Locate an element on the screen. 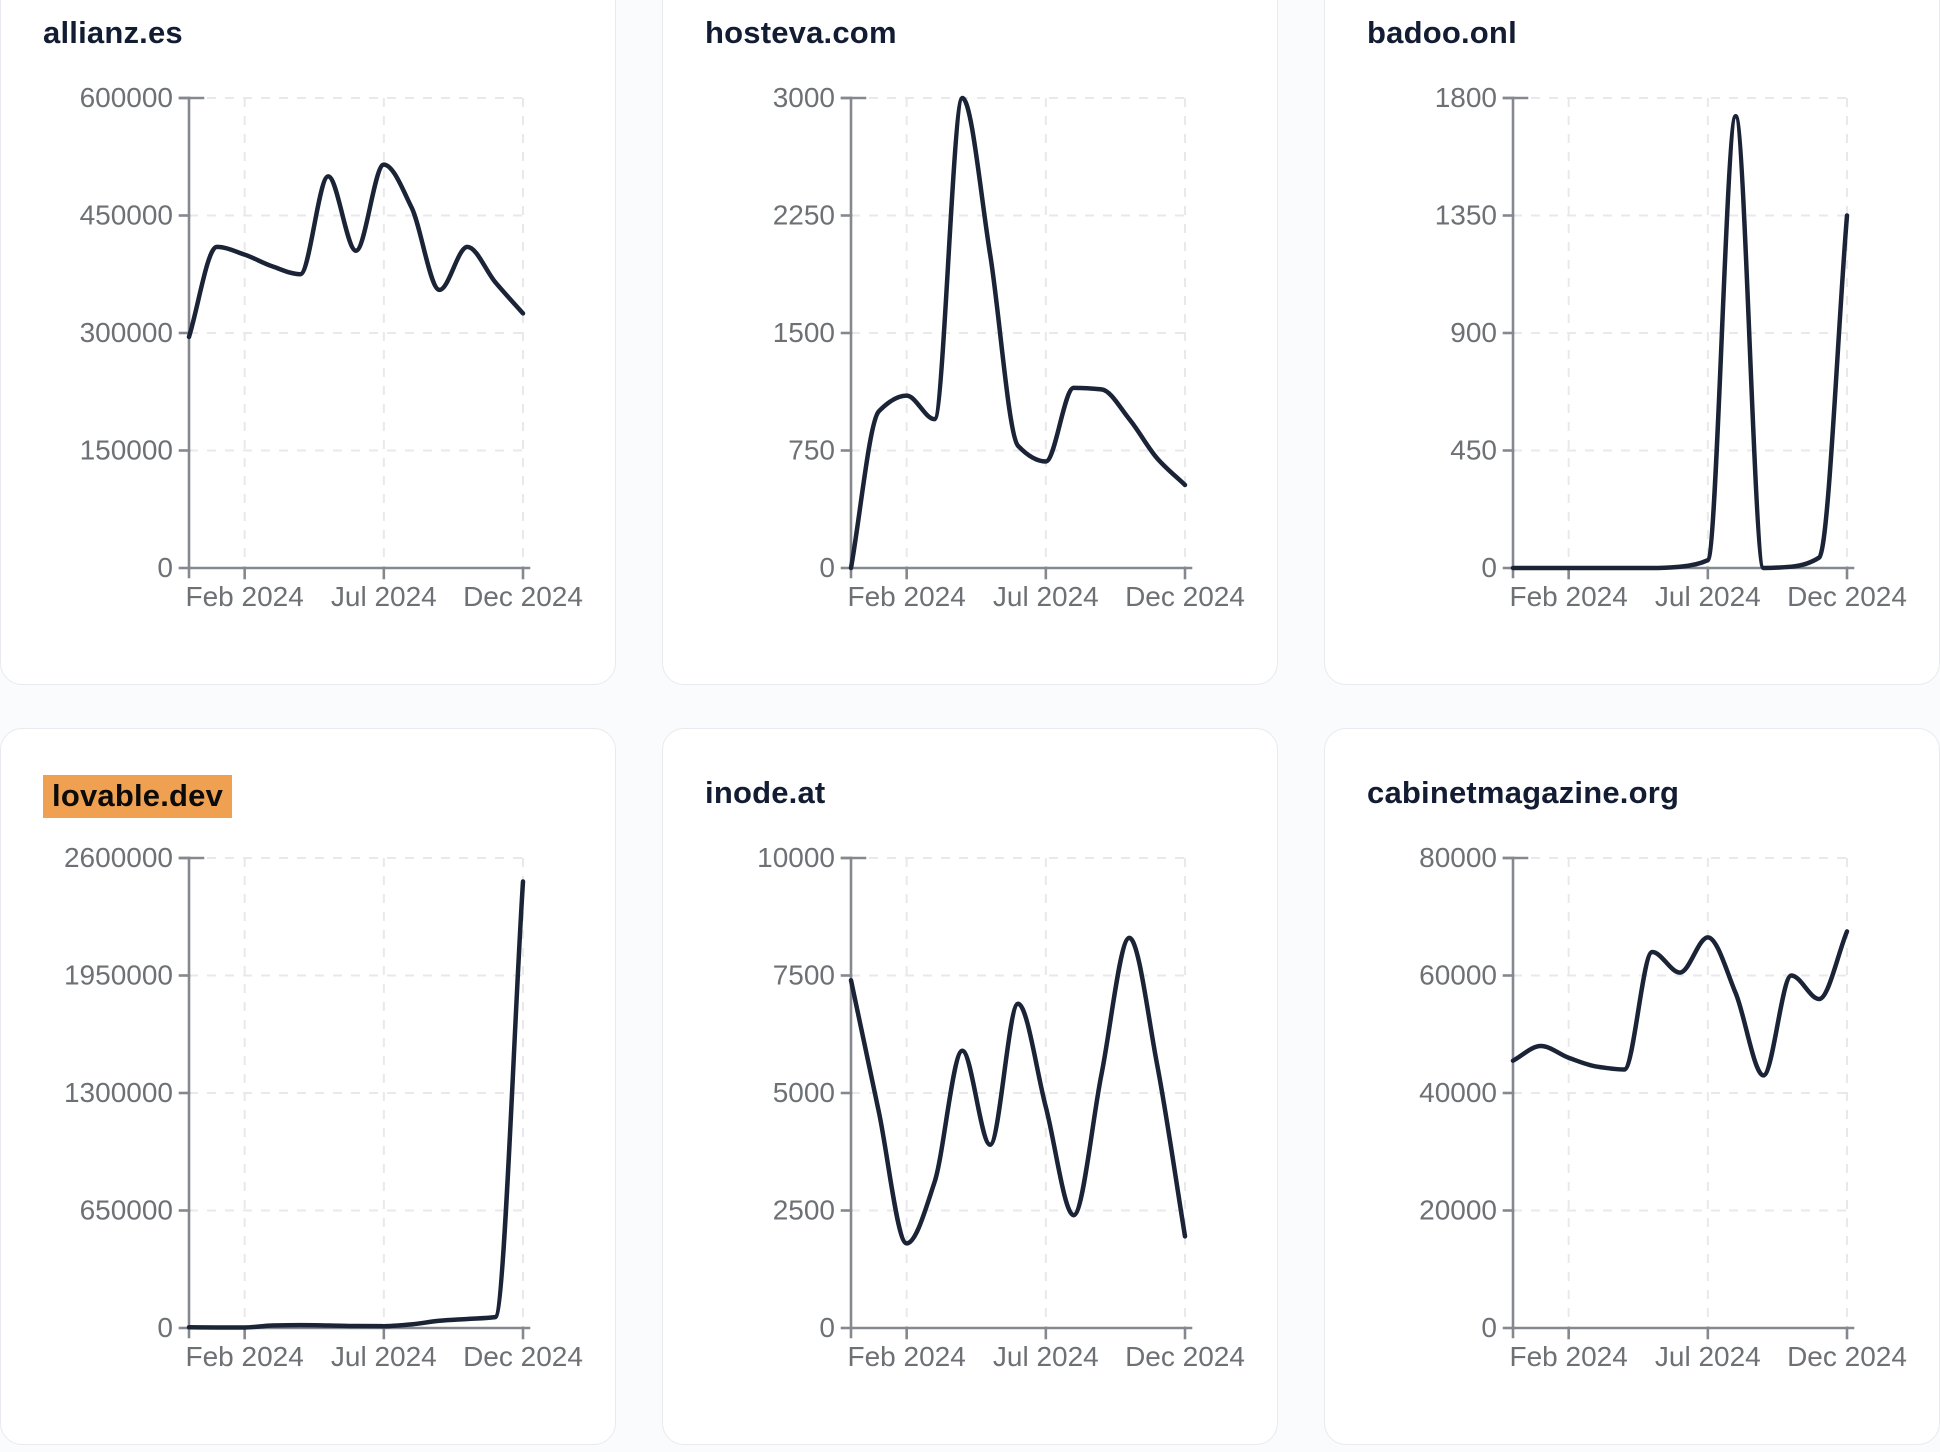 Image resolution: width=1940 pixels, height=1452 pixels. y-tick-label: 300000 is located at coordinates (126, 332).